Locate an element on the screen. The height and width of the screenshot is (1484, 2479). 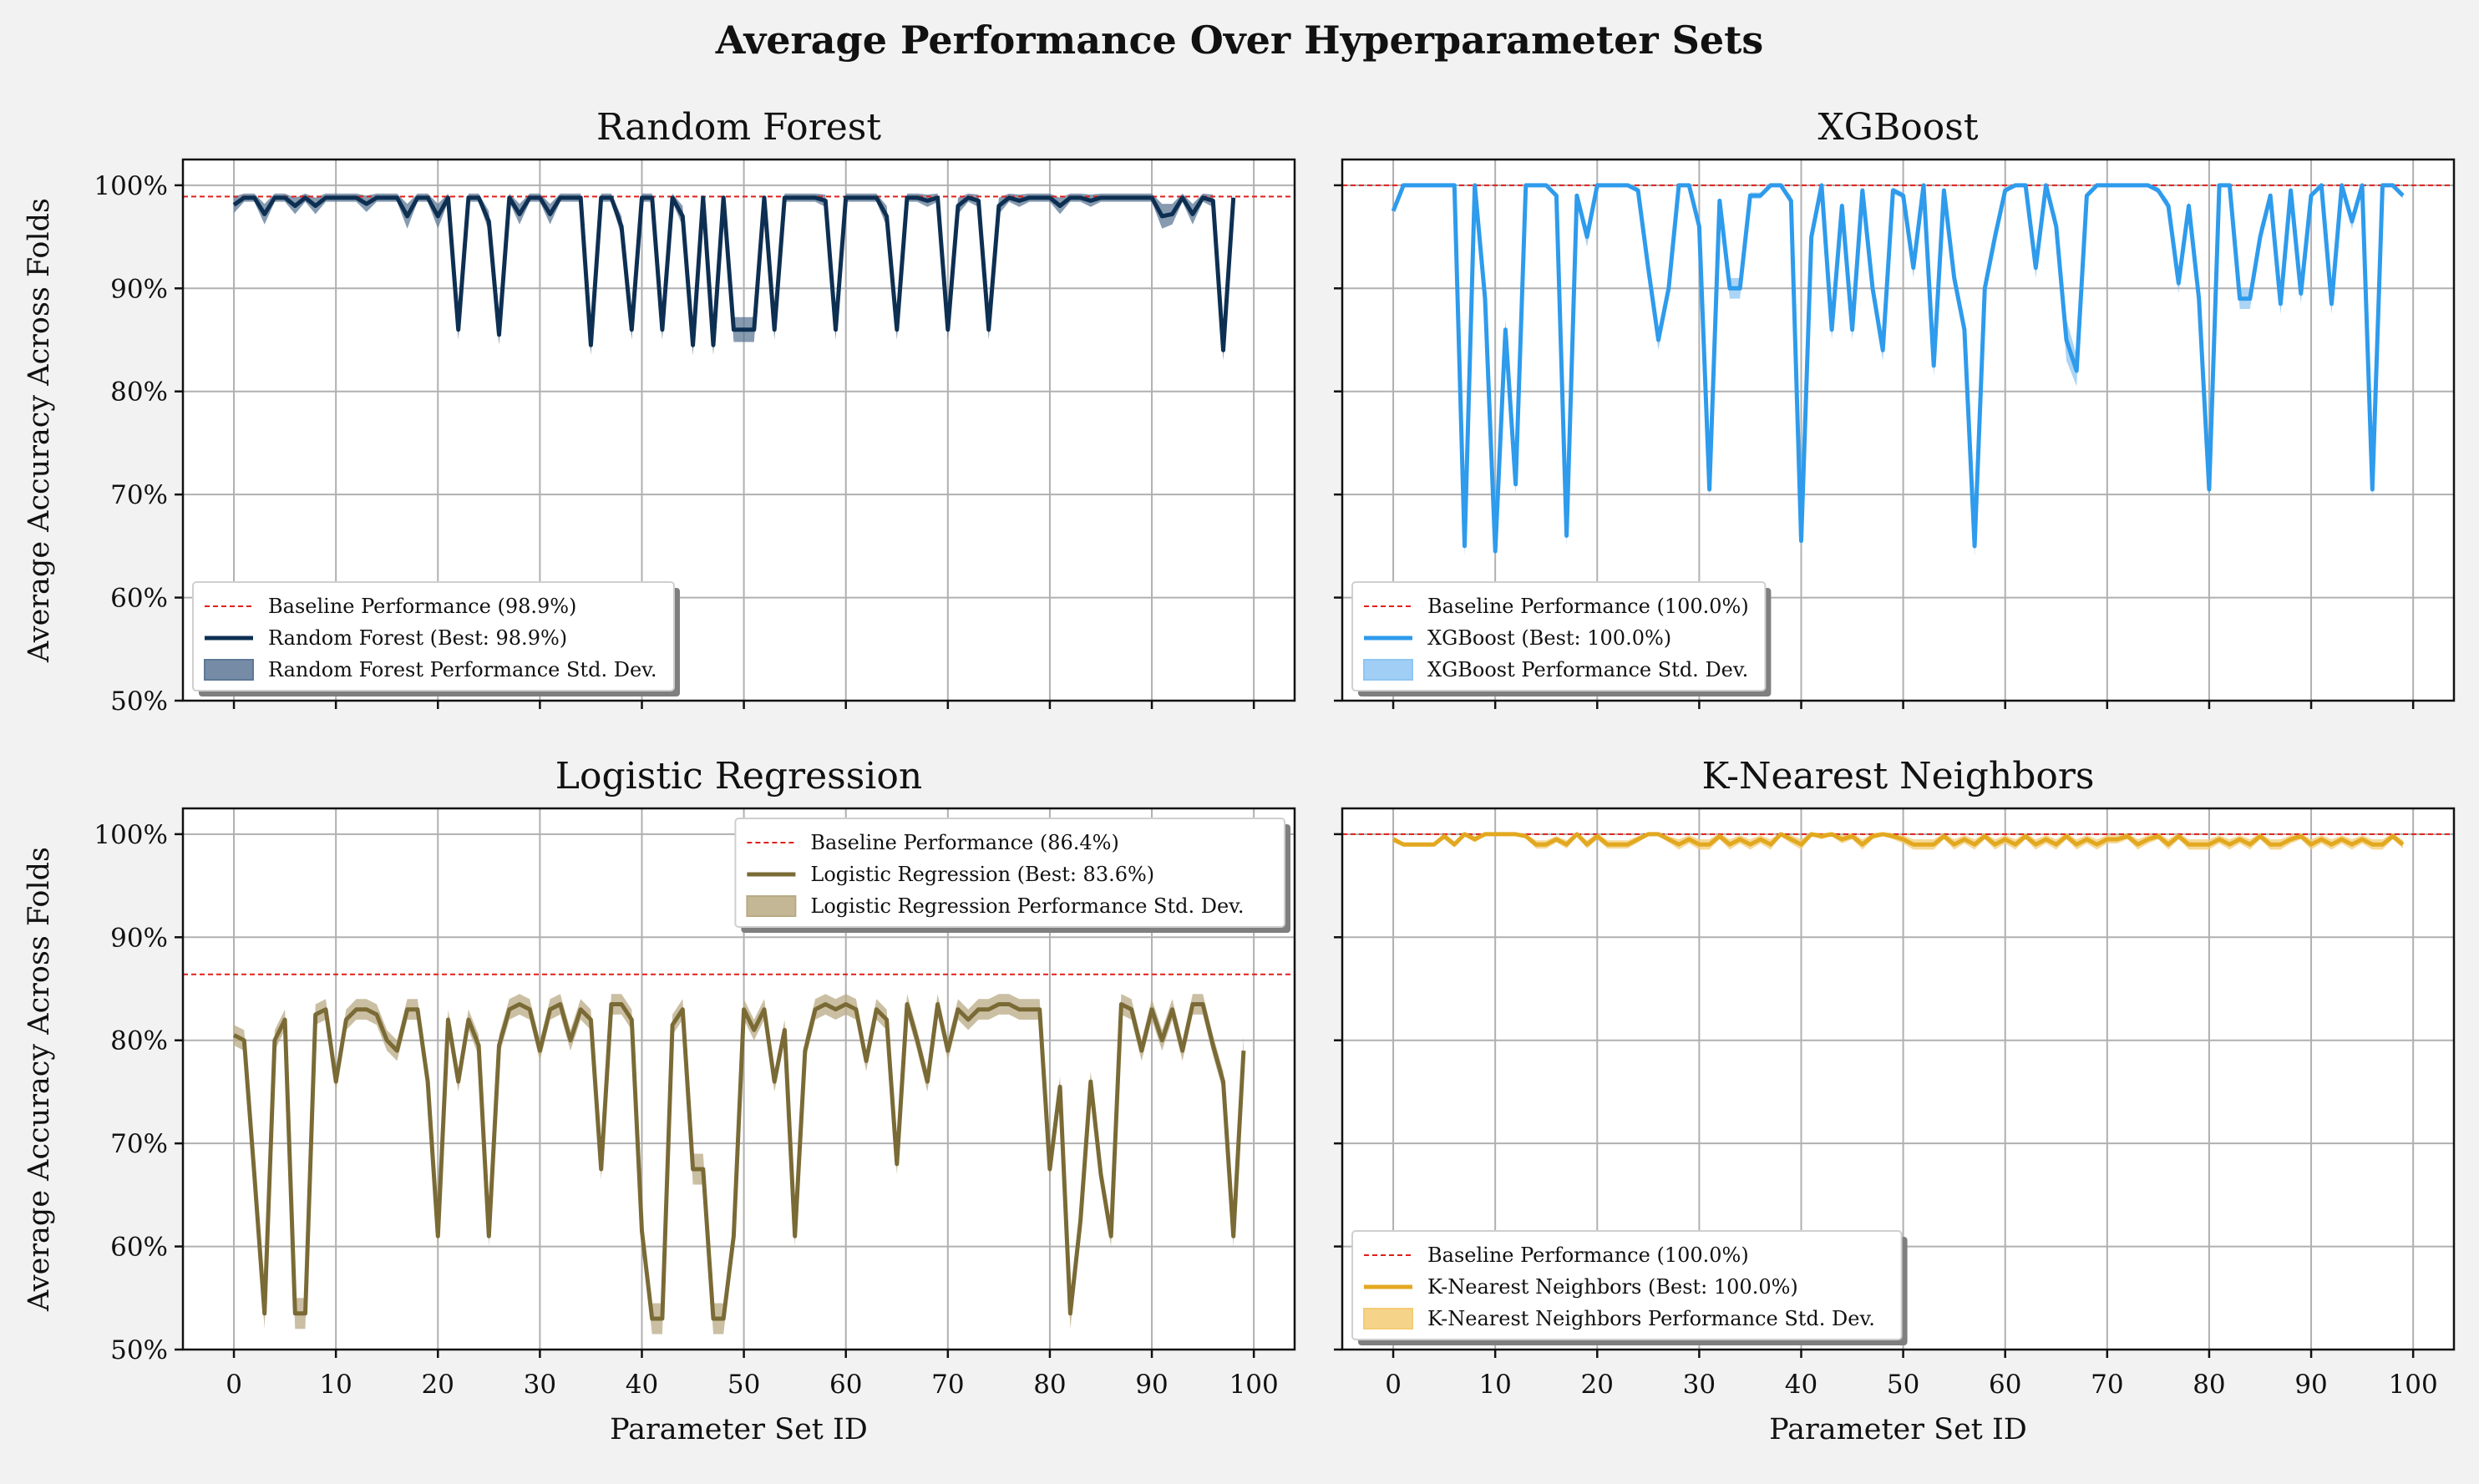
legend-label: Random Forest Performance Std. Dev. is located at coordinates (462, 670).